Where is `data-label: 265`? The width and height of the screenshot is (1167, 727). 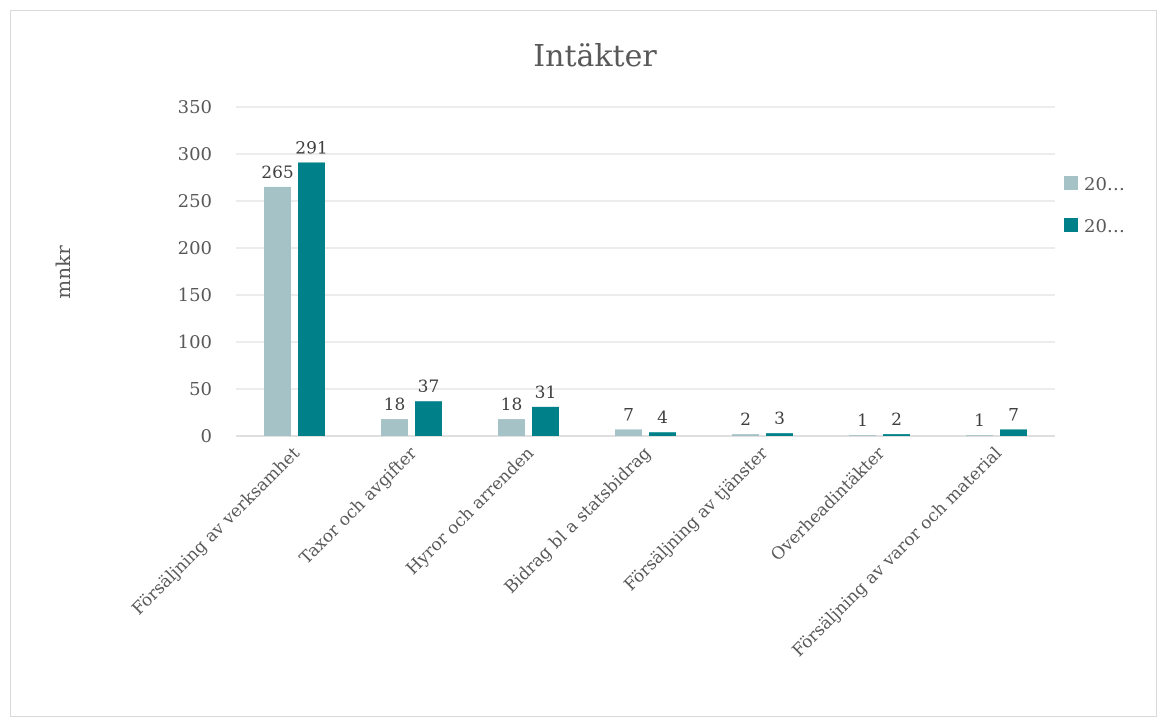 data-label: 265 is located at coordinates (277, 173).